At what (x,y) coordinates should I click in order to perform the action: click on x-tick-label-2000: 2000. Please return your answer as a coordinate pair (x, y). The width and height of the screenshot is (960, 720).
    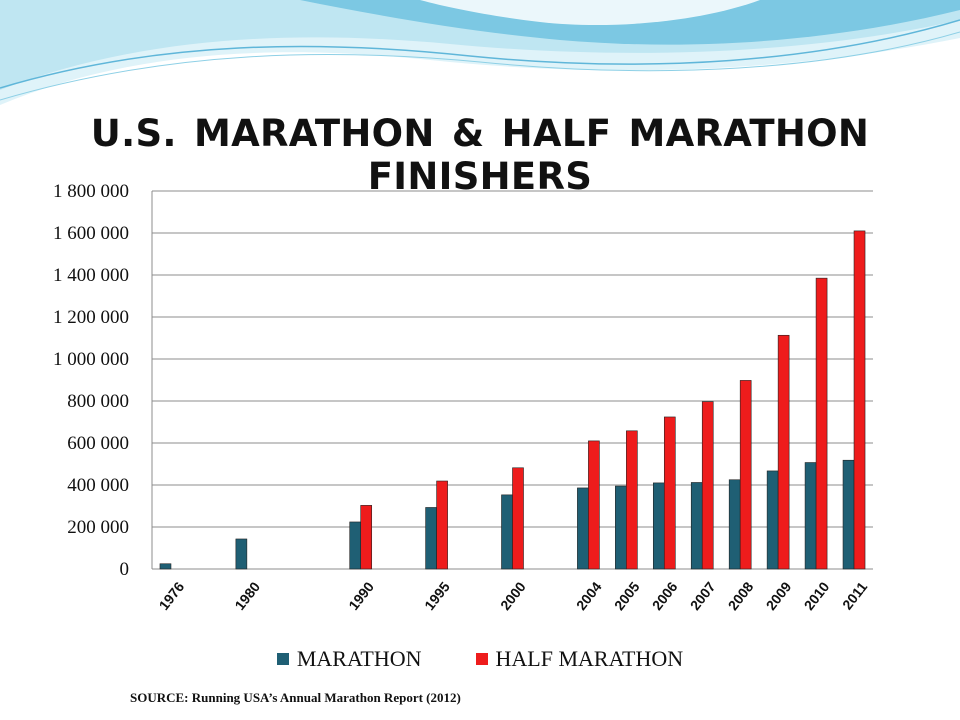
    Looking at the image, I should click on (513, 596).